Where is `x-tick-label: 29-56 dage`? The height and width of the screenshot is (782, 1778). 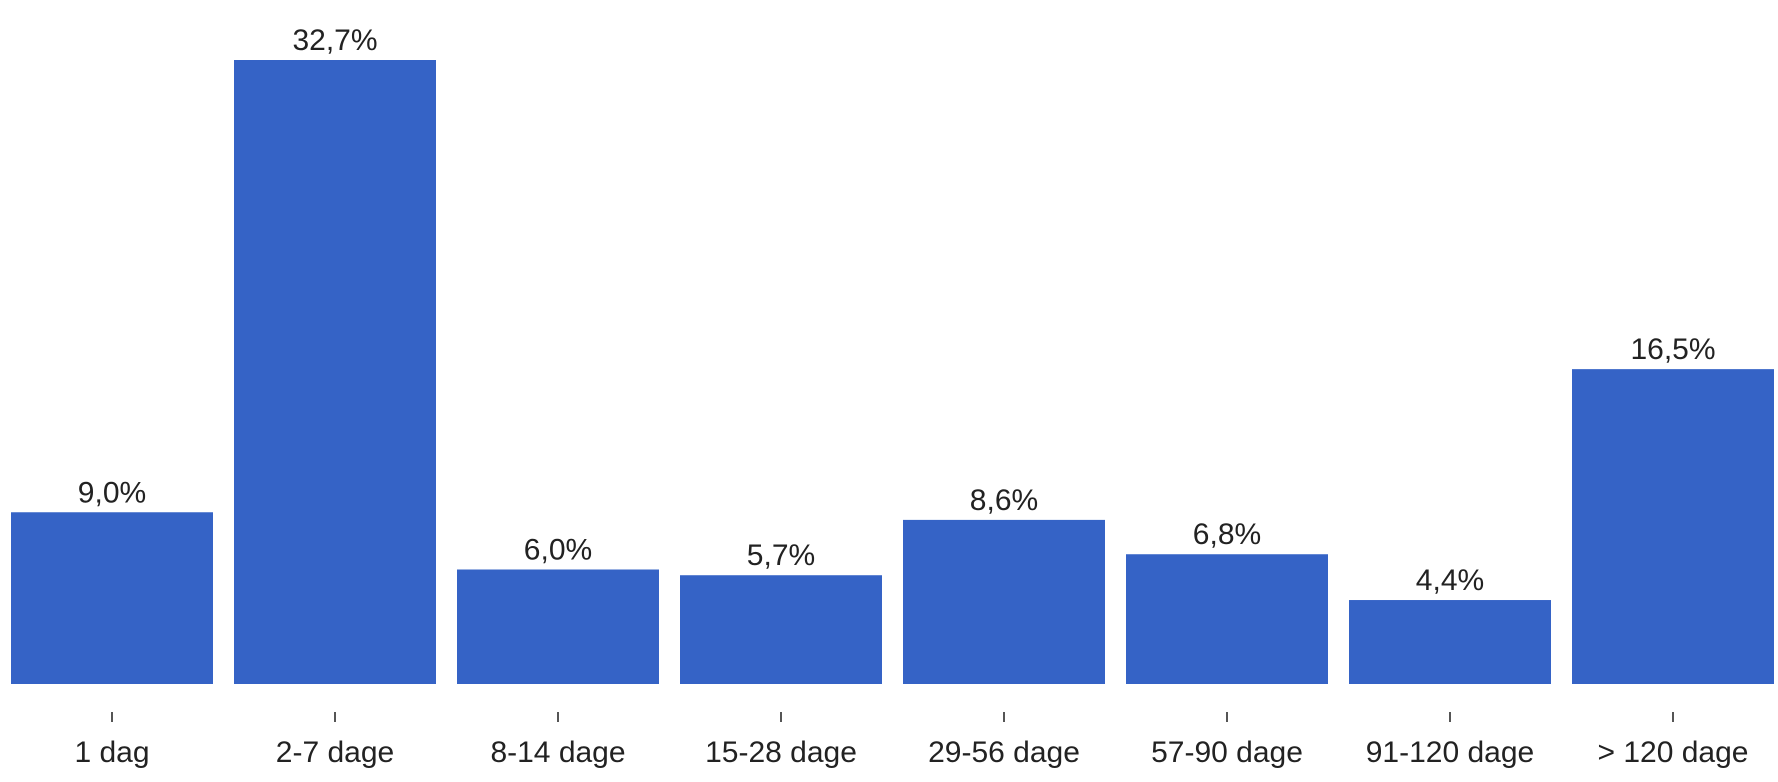 x-tick-label: 29-56 dage is located at coordinates (1004, 752).